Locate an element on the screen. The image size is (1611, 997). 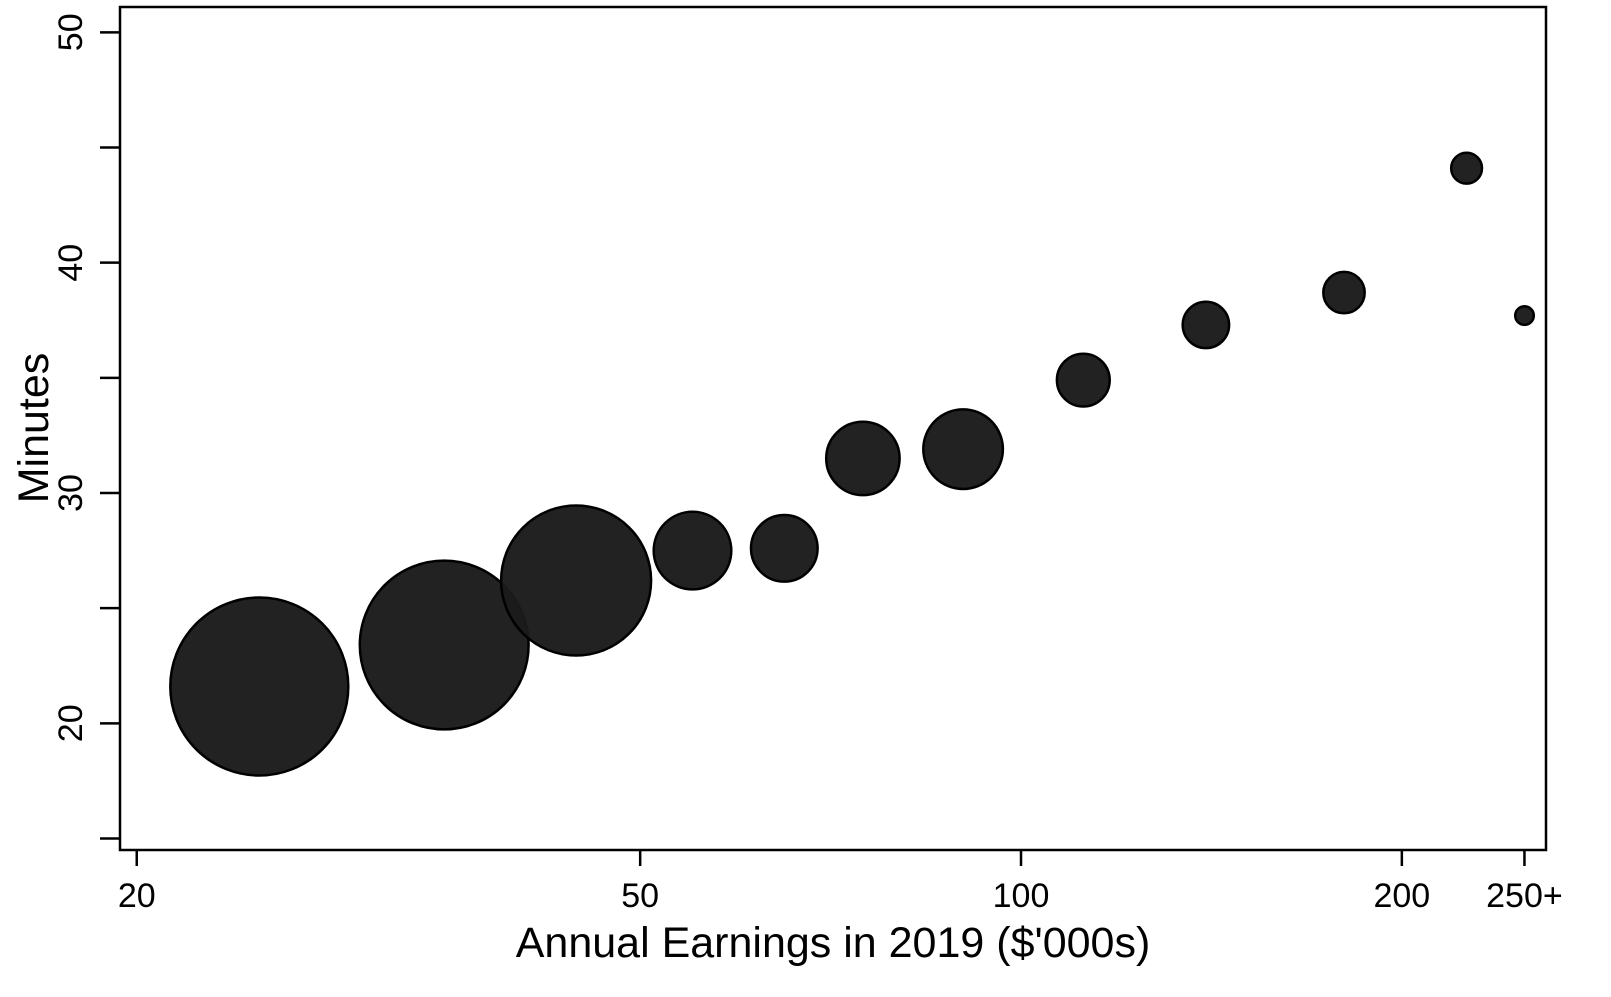
x-tick-label-20: 20 is located at coordinates (137, 896).